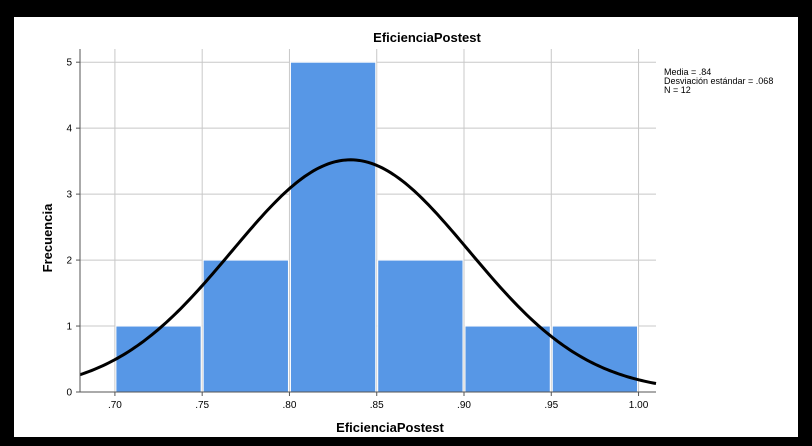  I want to click on x-tick-label: .85, so click(377, 405).